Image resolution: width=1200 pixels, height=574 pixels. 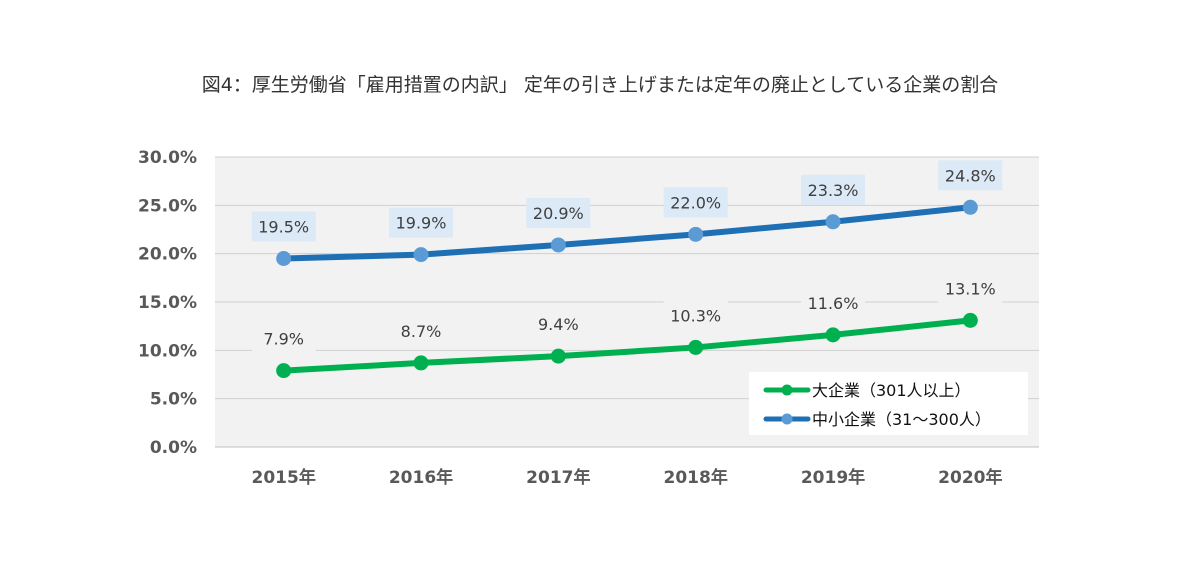 I want to click on y-tick-label: 20.0%, so click(x=167, y=255).